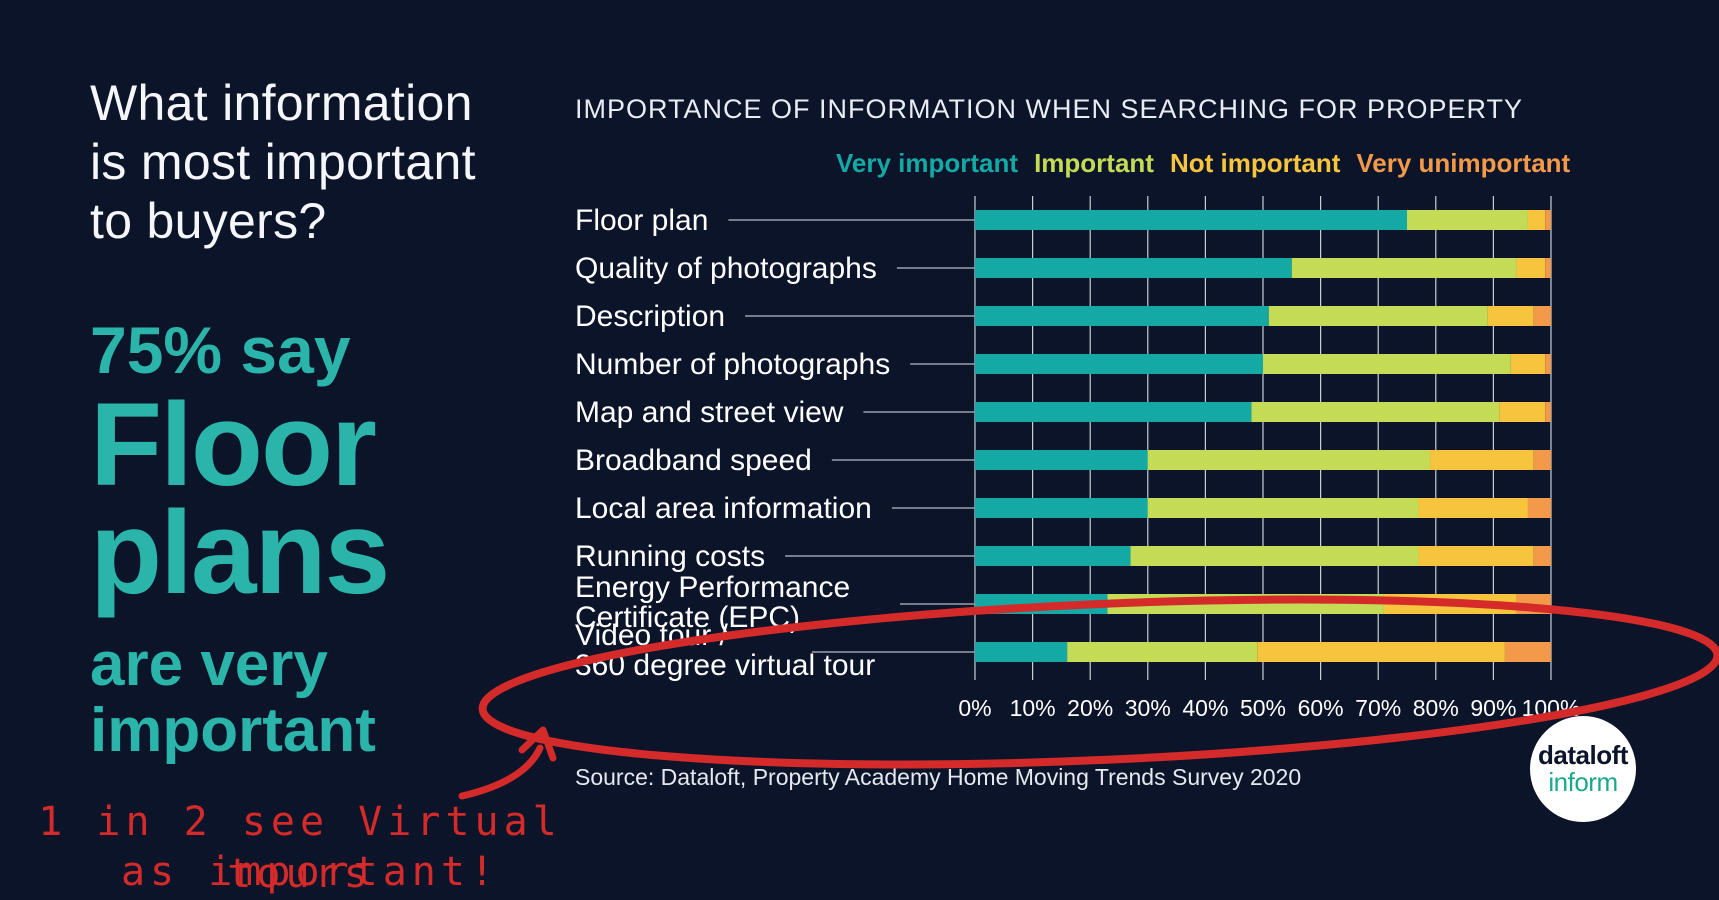  What do you see at coordinates (1583, 782) in the screenshot?
I see `logo-word-inform: inform` at bounding box center [1583, 782].